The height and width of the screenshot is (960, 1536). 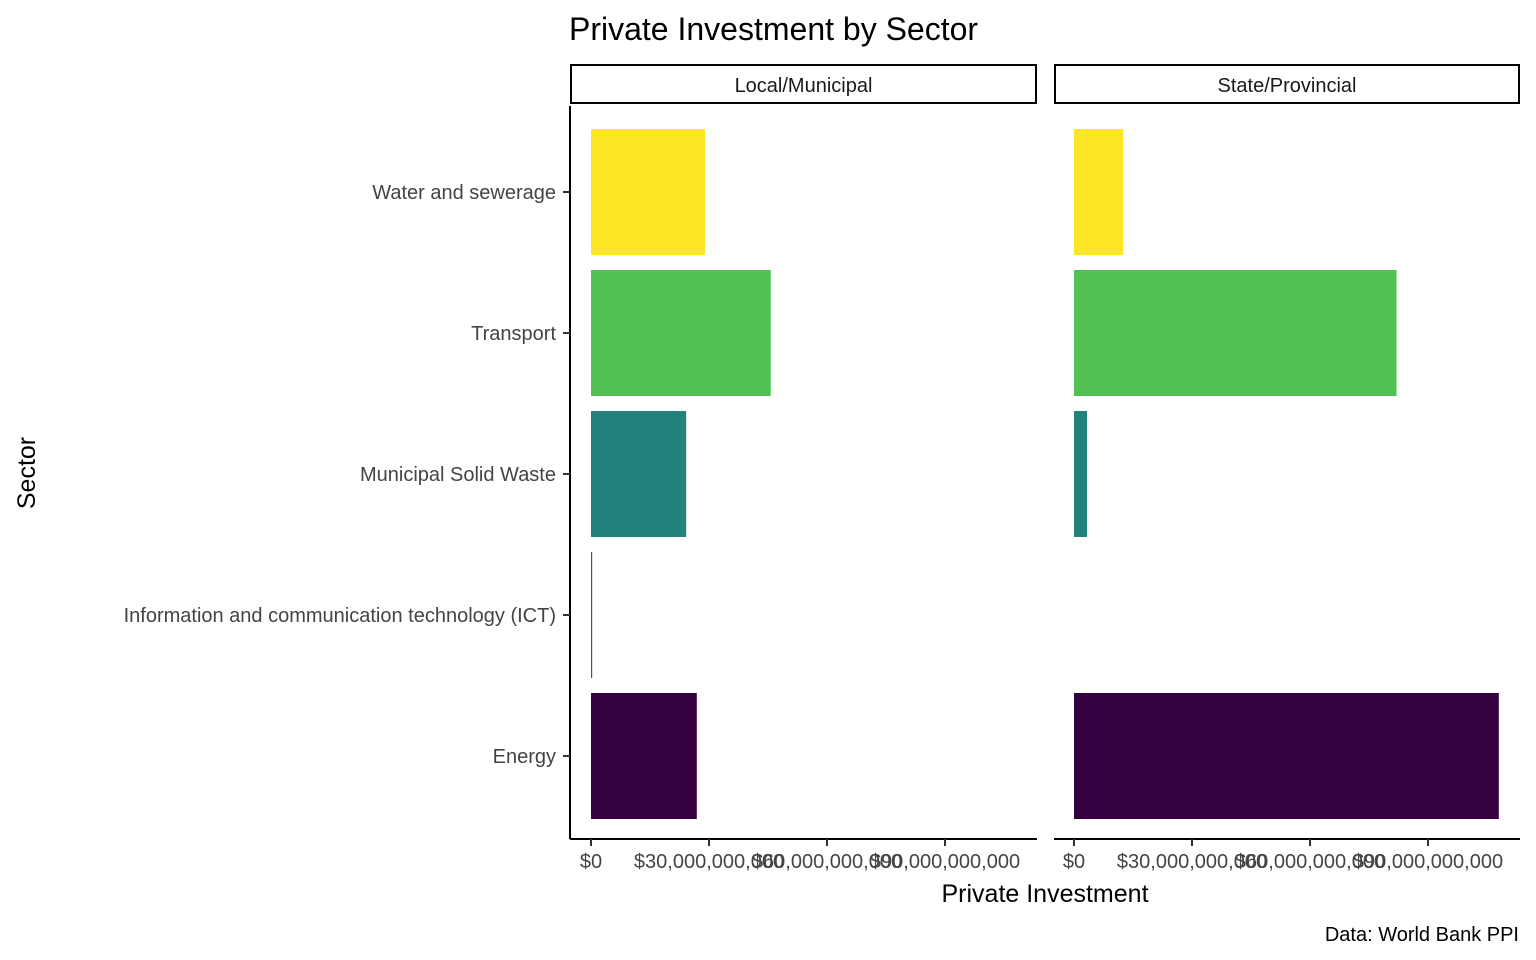 What do you see at coordinates (524, 757) in the screenshot?
I see `y-tick-label: Energy` at bounding box center [524, 757].